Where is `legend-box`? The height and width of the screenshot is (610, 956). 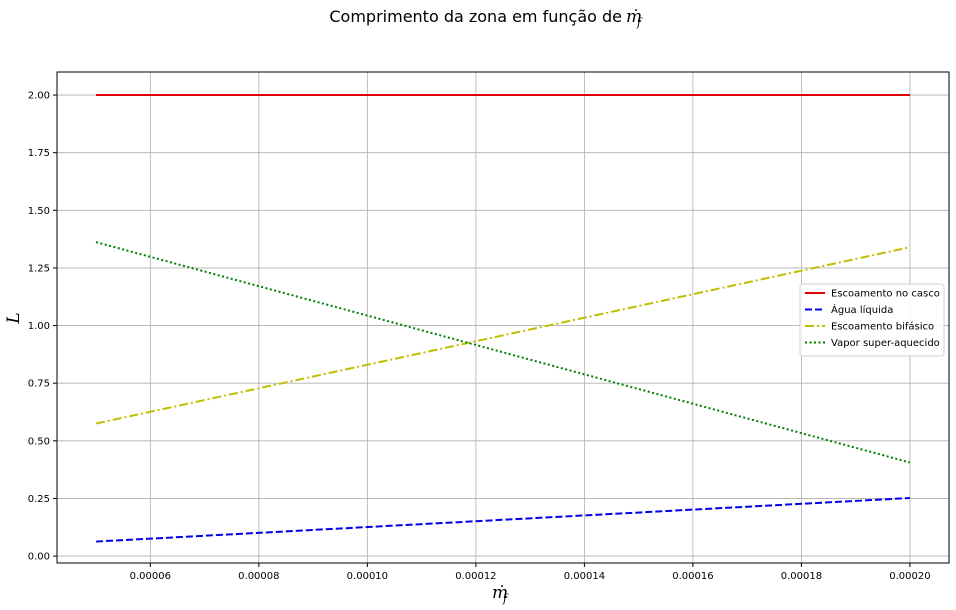
legend-box is located at coordinates (872, 320).